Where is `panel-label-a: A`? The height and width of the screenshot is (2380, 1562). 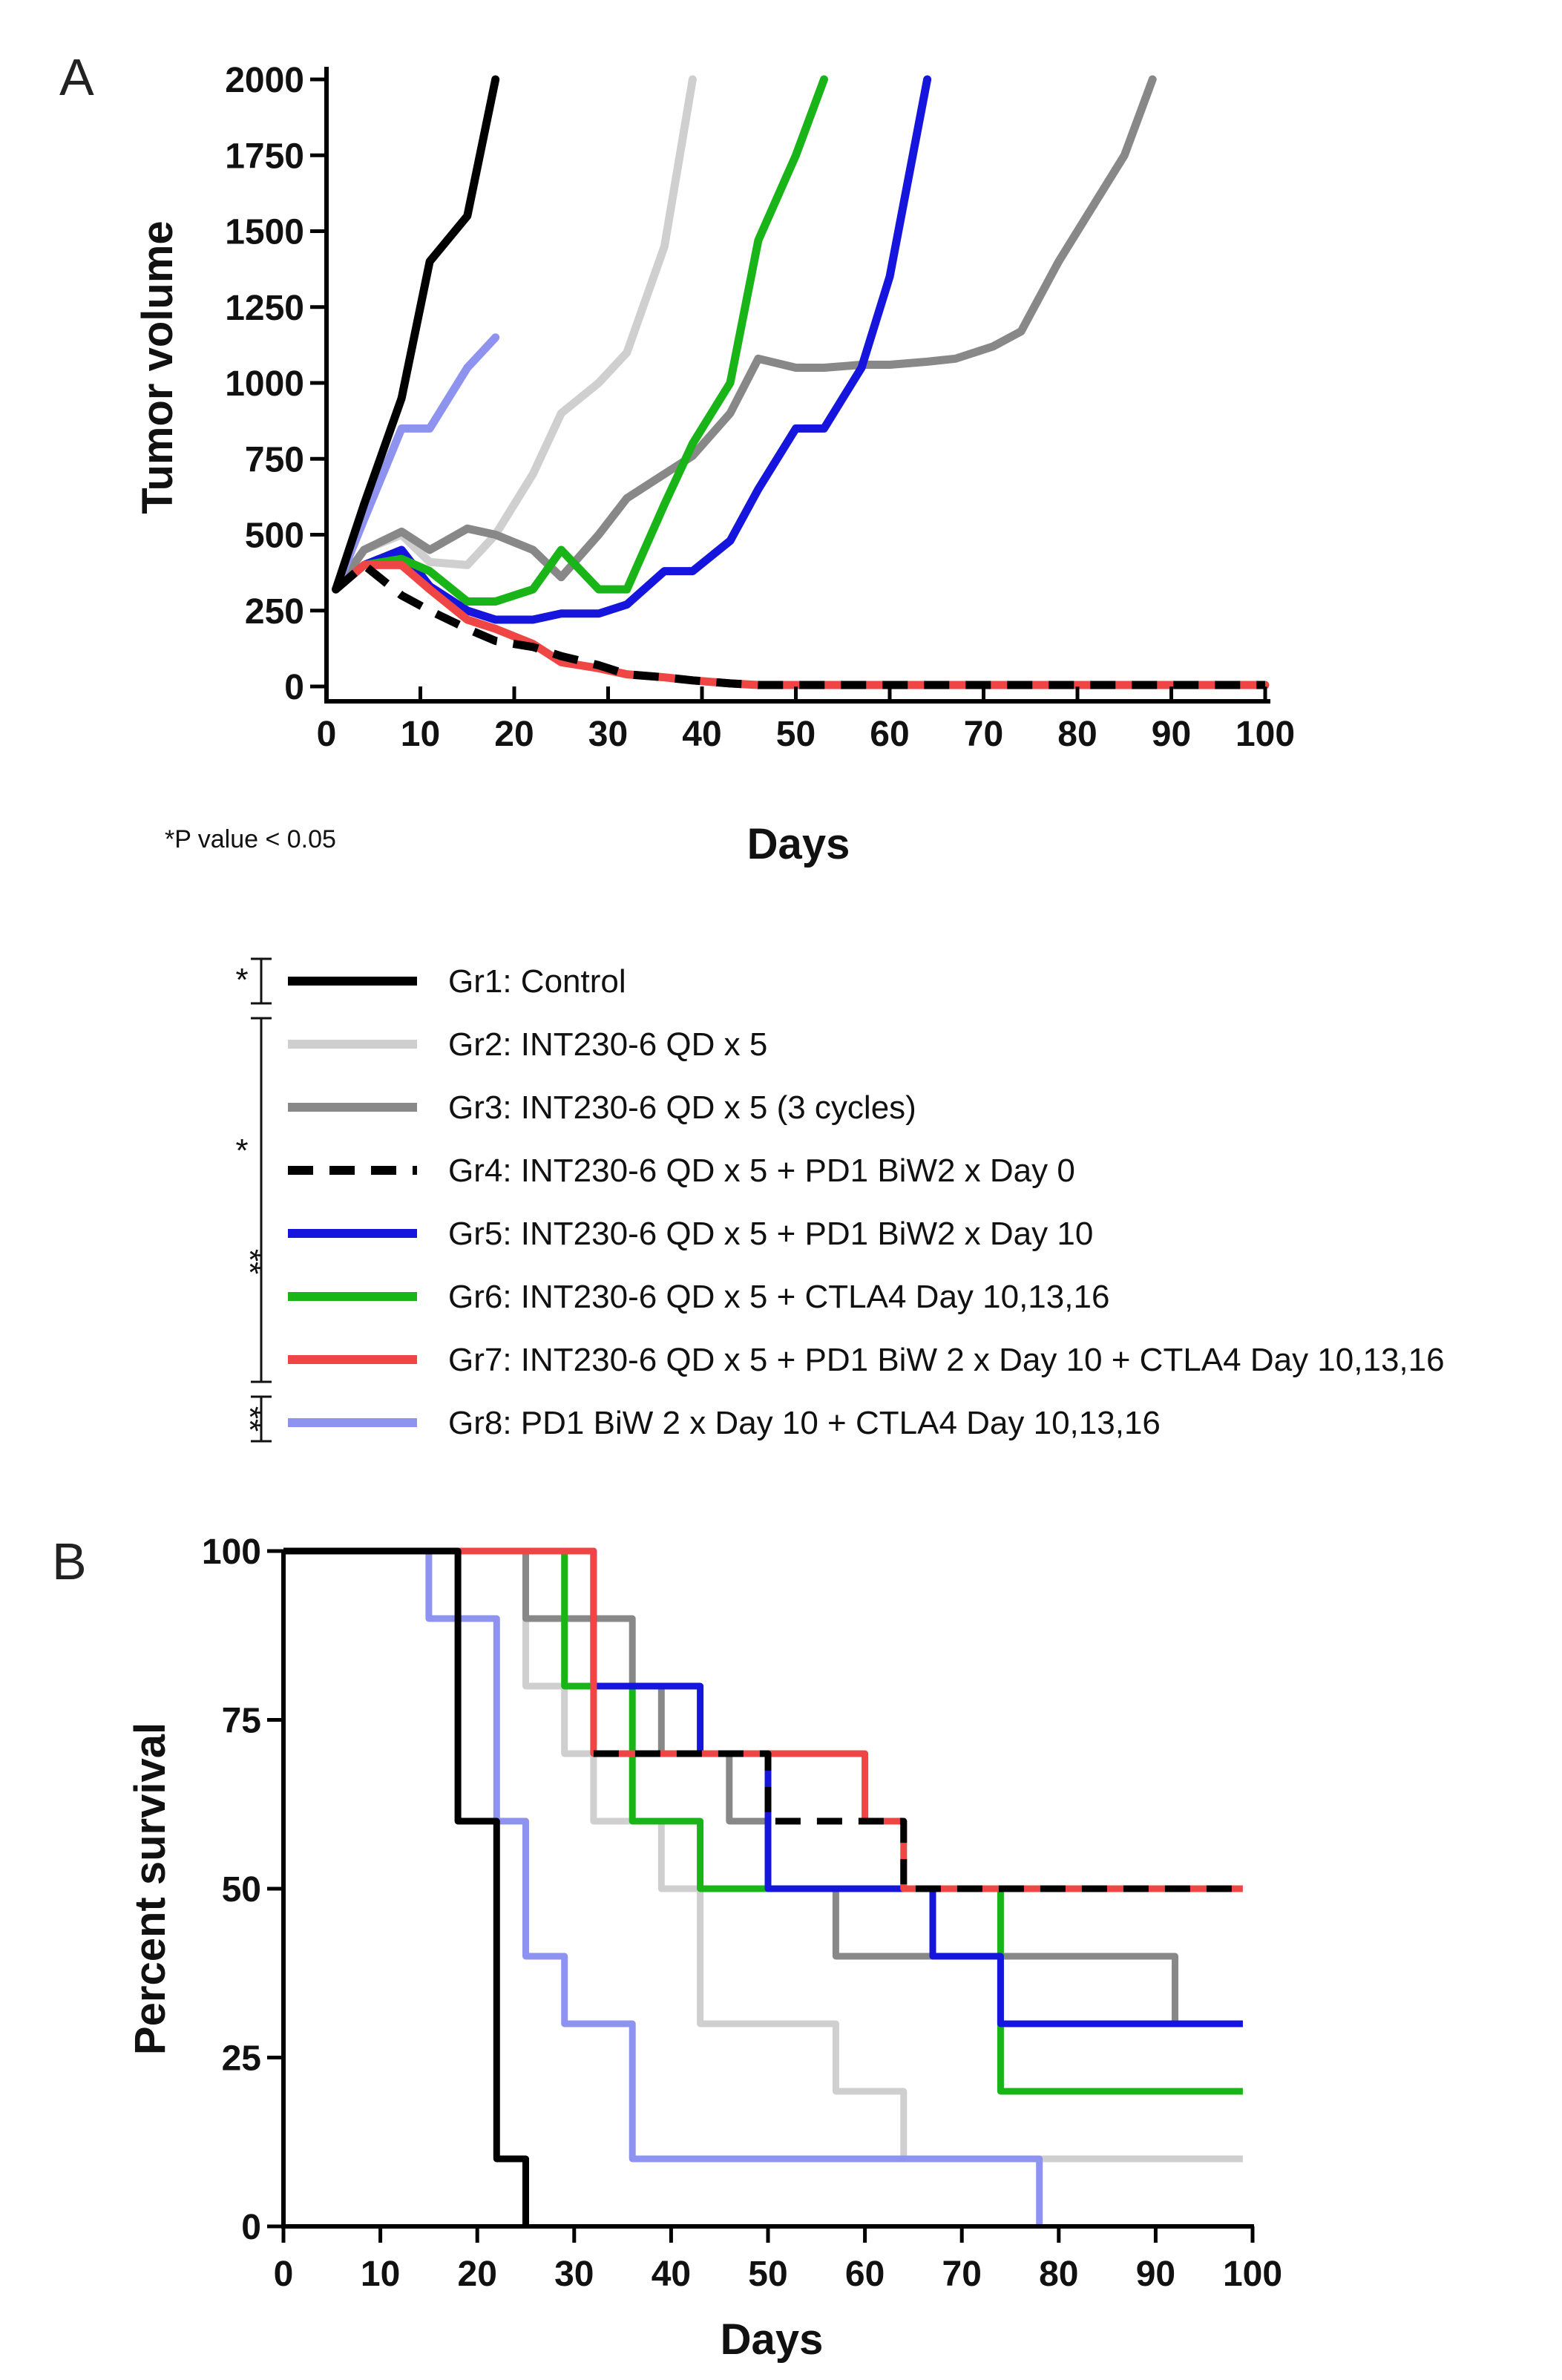
panel-label-a: A is located at coordinates (77, 77).